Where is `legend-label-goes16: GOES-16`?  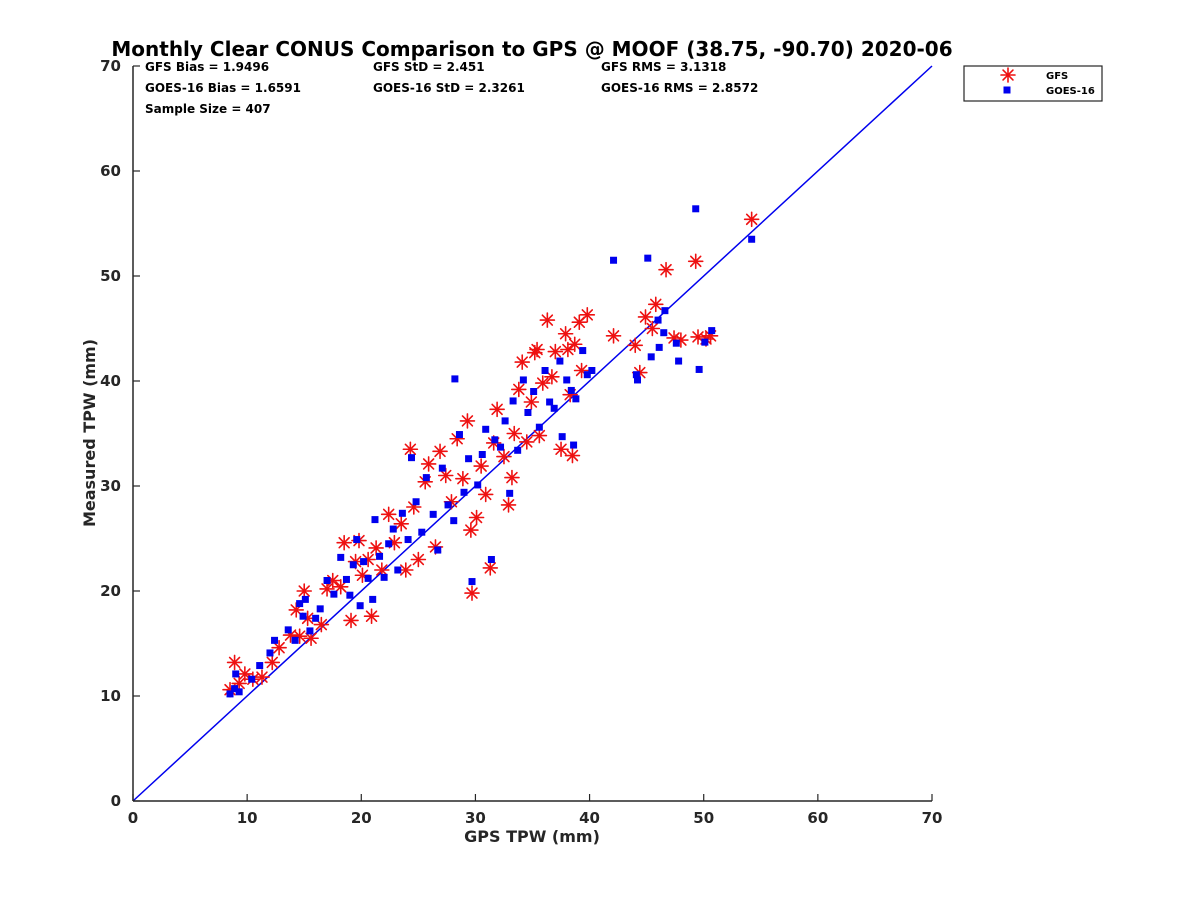
legend-label-goes16: GOES-16 is located at coordinates (1070, 91).